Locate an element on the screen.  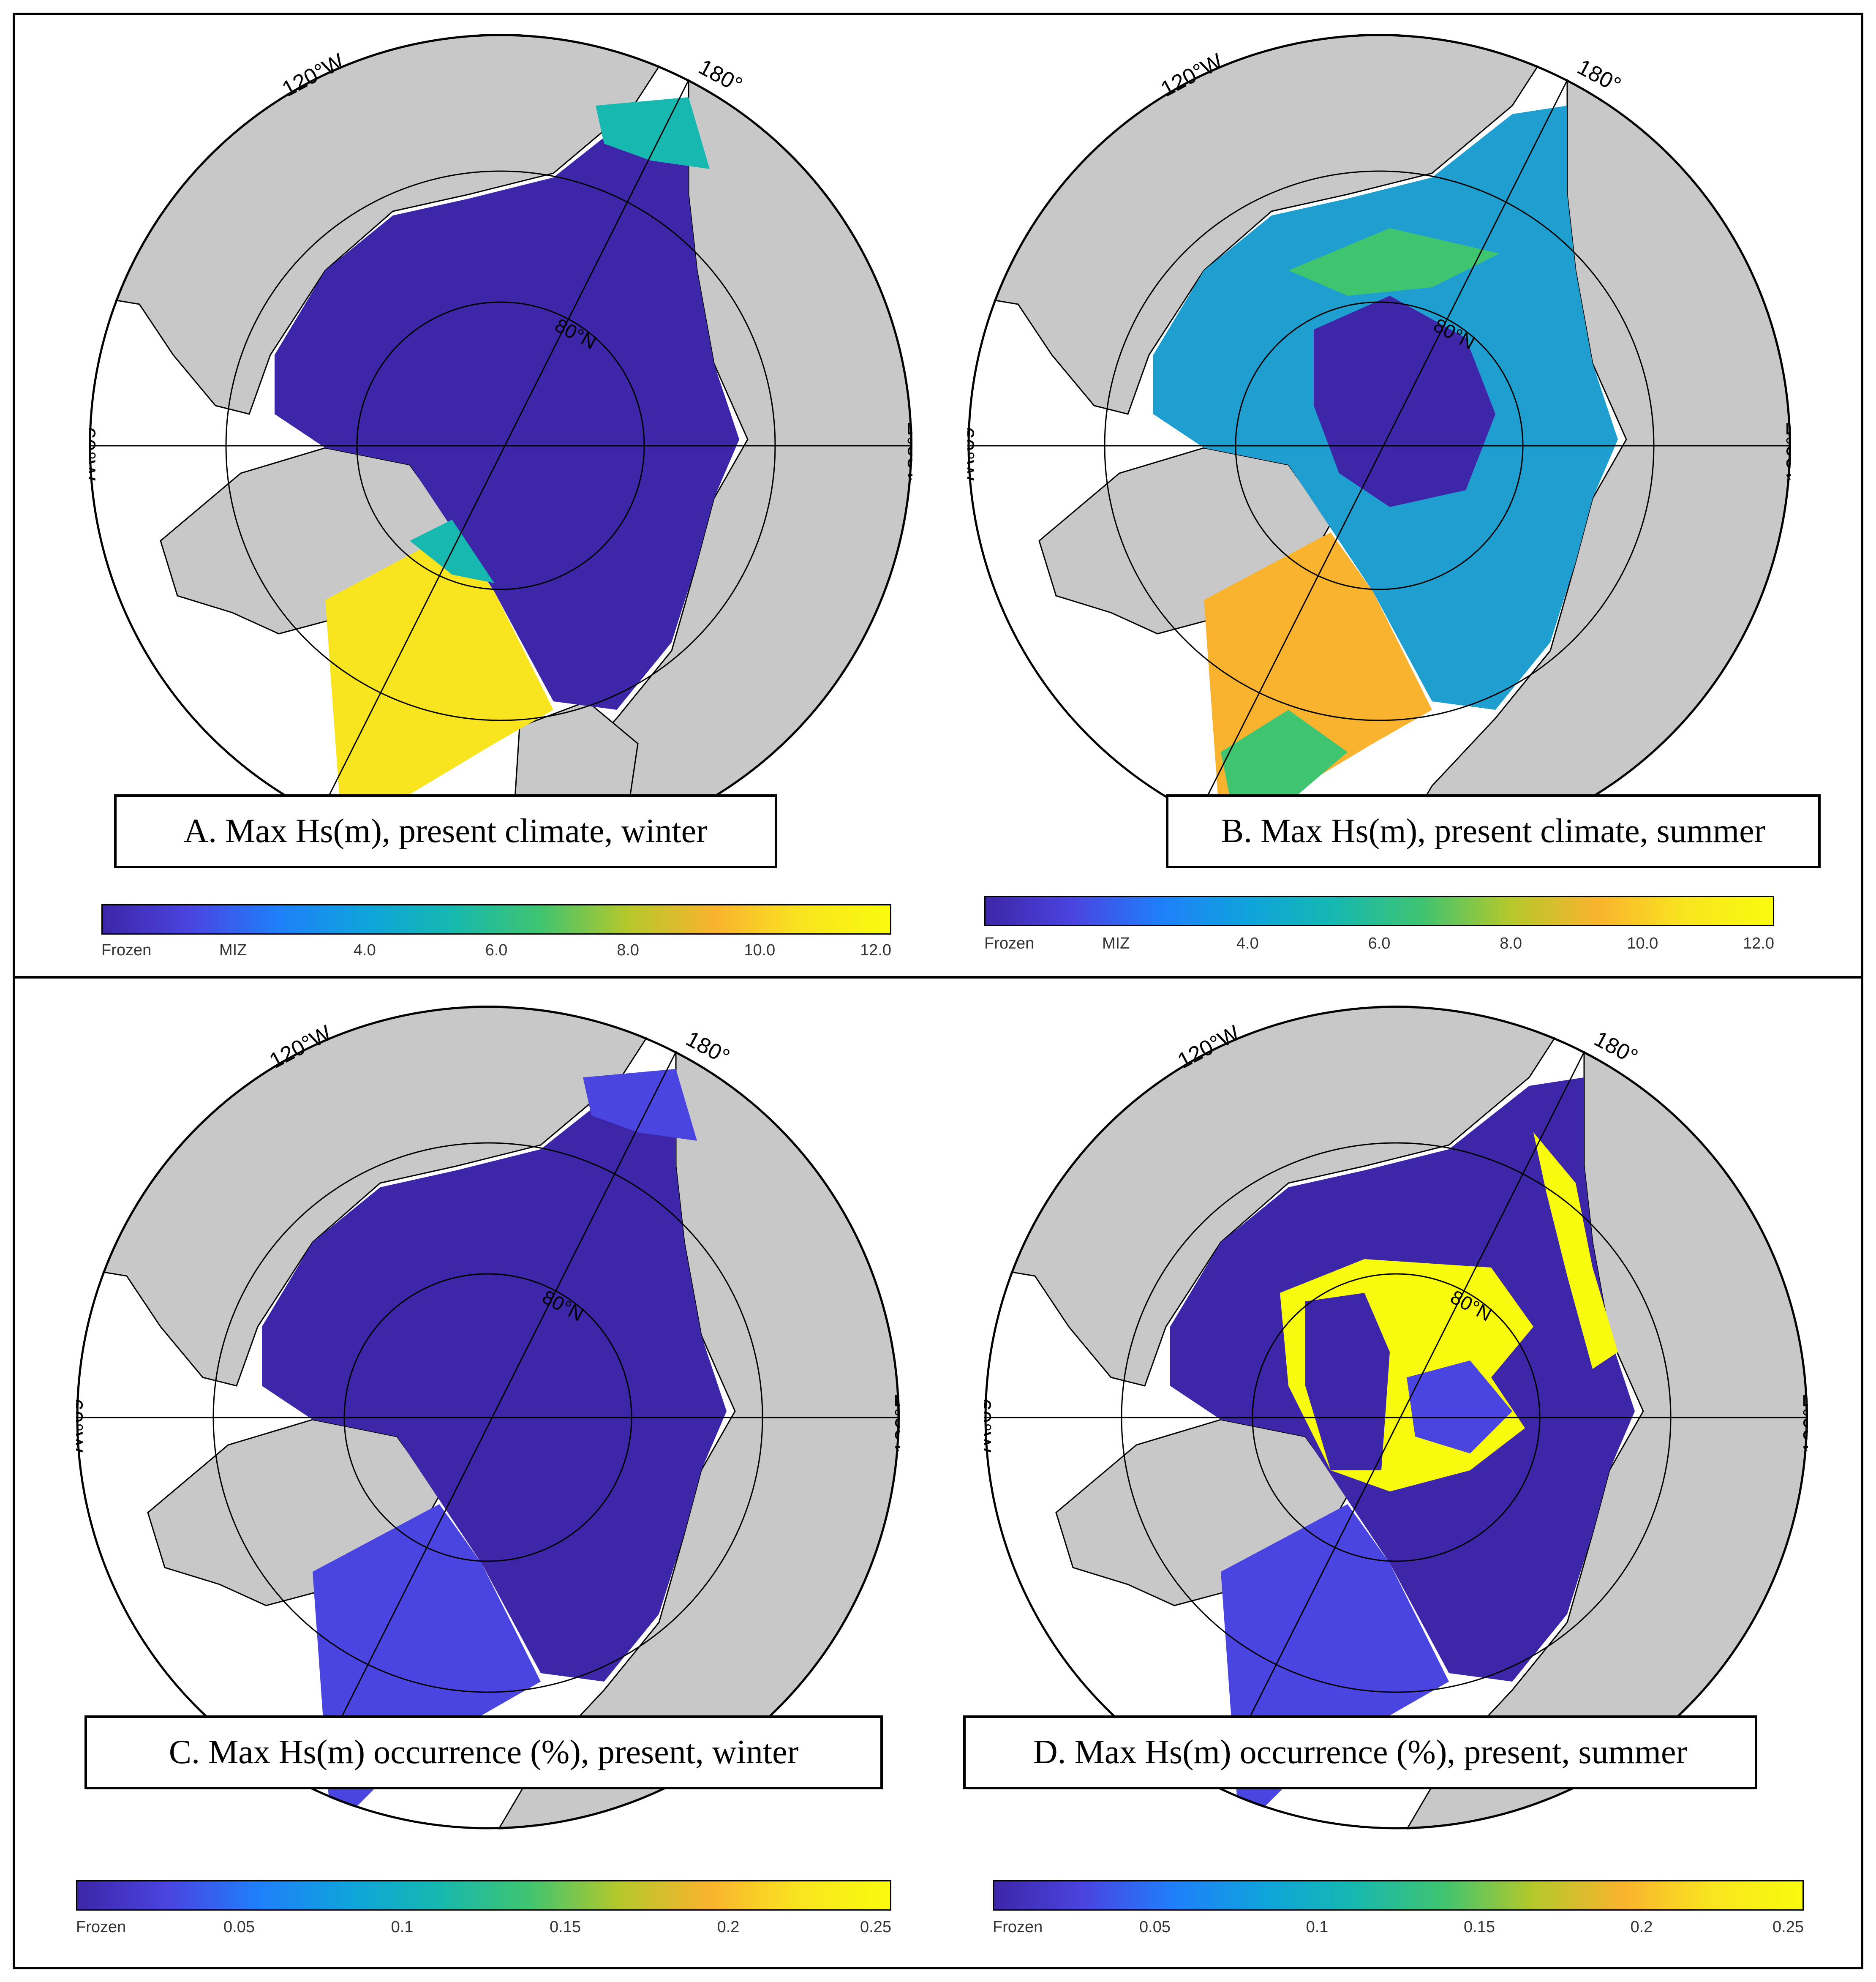
colorbar-panel-d is located at coordinates (1398, 1895).